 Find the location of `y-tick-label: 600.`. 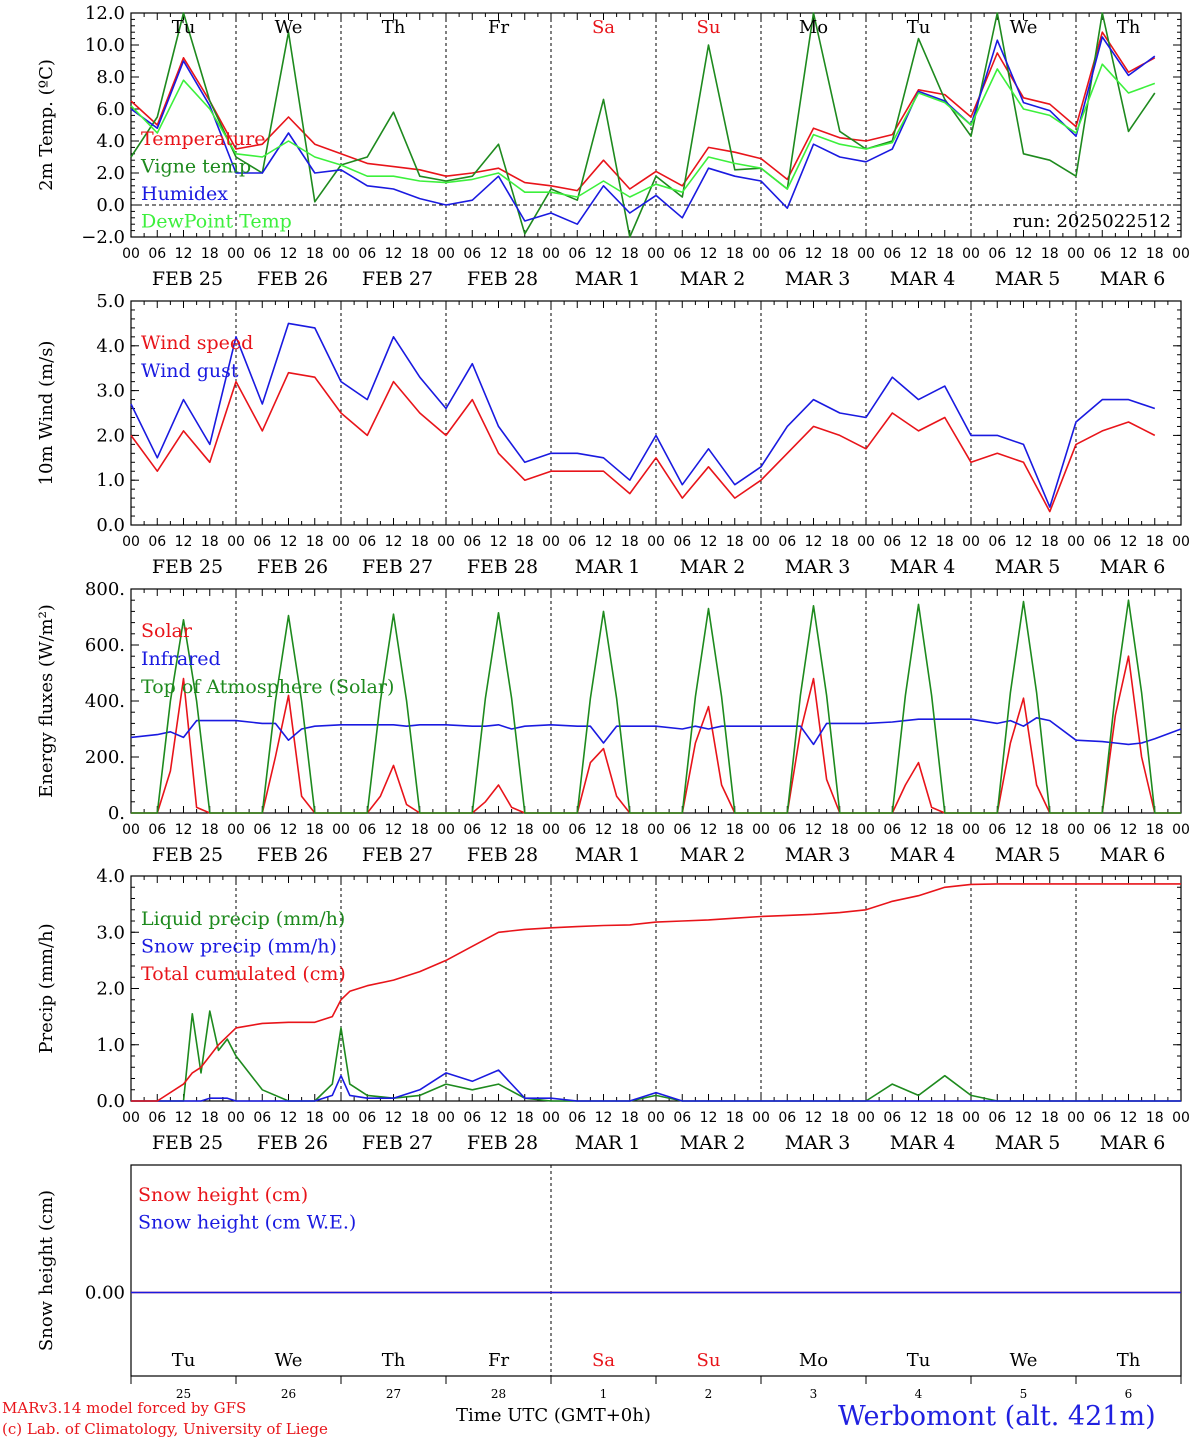

y-tick-label: 600. is located at coordinates (105, 645).